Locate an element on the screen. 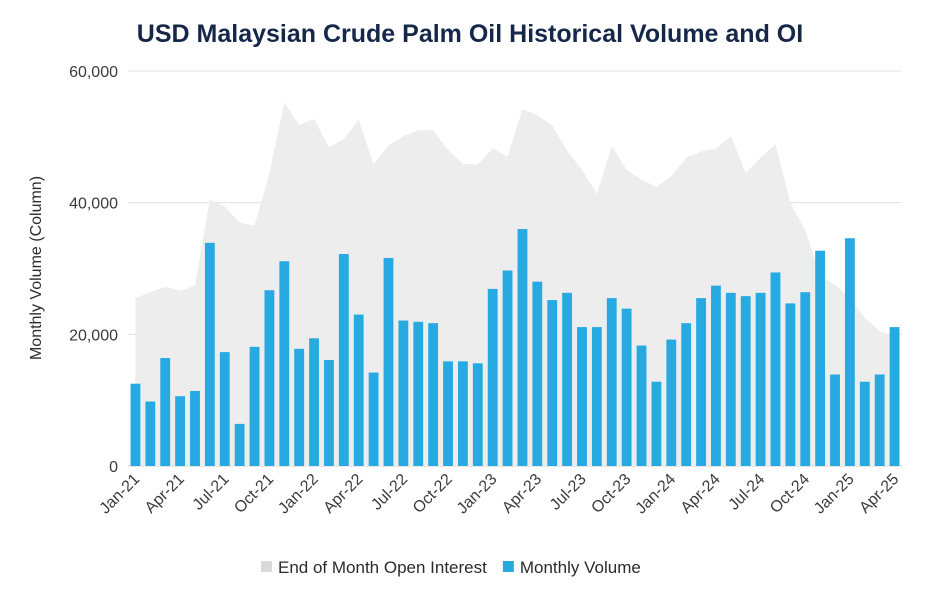  legend-swatch-monthly-volume is located at coordinates (508, 566).